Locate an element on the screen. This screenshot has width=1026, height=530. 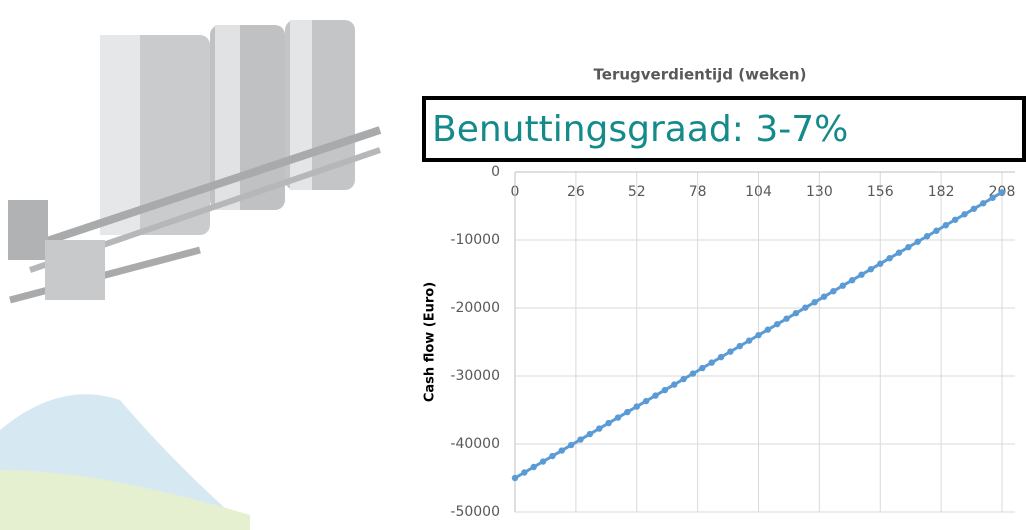
x-tick-label: 104 is located at coordinates (758, 192).